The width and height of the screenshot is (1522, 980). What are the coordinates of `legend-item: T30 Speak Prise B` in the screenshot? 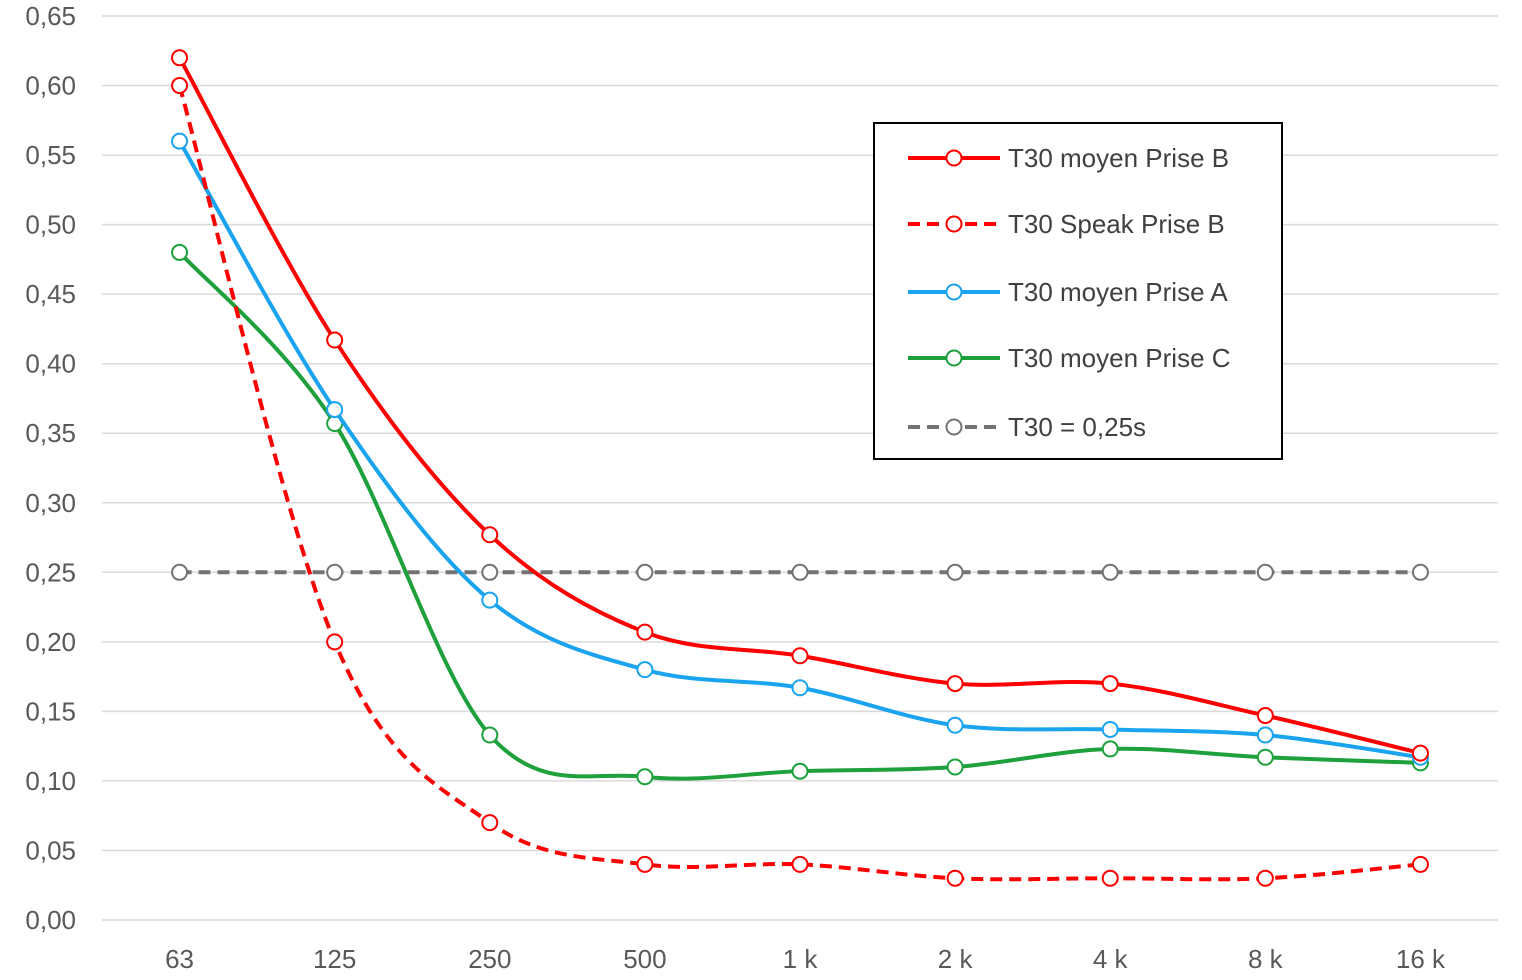 It's located at (1066, 224).